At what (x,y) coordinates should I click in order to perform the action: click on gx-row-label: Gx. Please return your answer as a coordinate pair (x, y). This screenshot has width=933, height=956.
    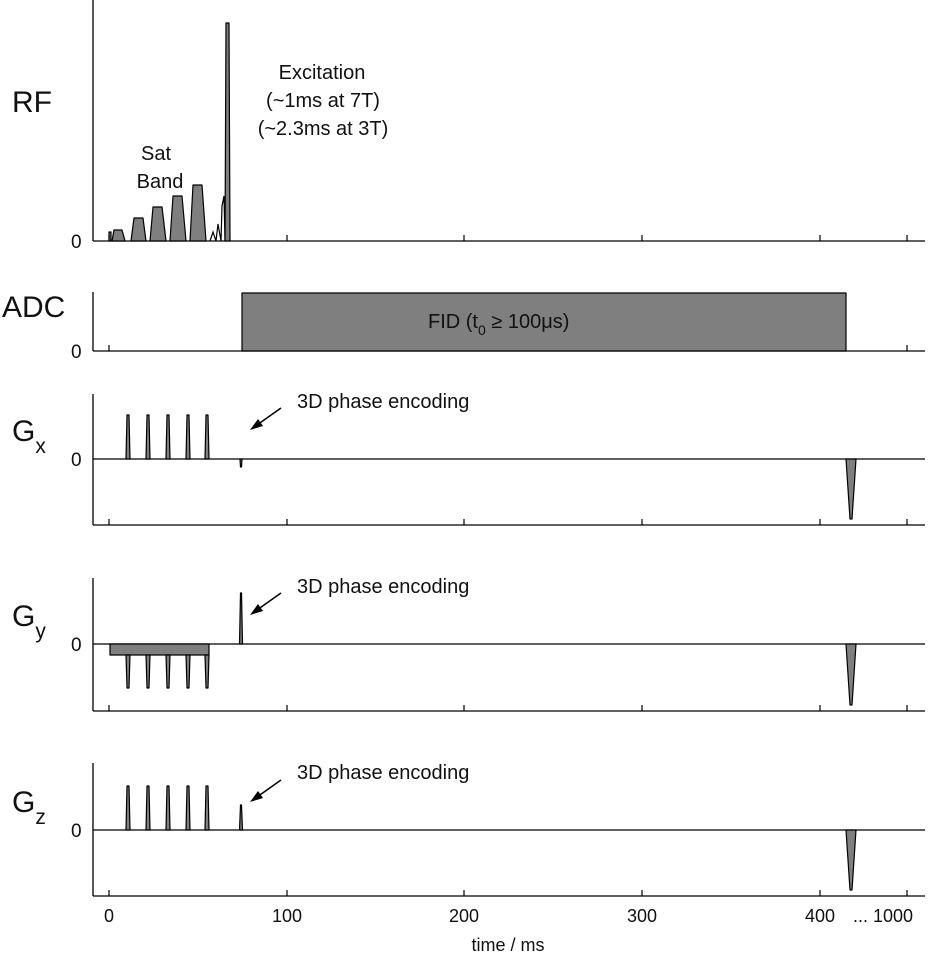
    Looking at the image, I should click on (29, 436).